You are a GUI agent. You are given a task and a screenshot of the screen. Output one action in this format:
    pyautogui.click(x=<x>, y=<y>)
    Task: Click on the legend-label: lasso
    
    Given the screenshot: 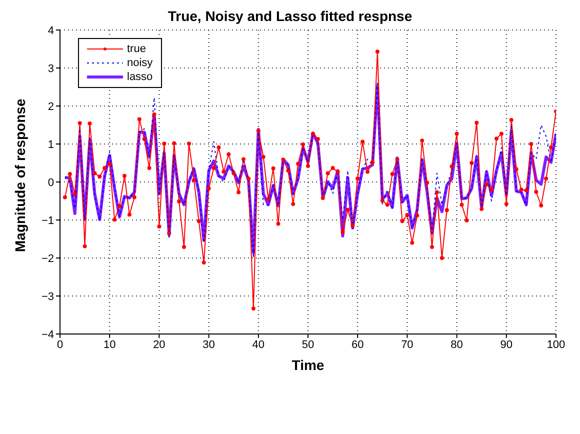 What is the action you would take?
    pyautogui.click(x=140, y=77)
    